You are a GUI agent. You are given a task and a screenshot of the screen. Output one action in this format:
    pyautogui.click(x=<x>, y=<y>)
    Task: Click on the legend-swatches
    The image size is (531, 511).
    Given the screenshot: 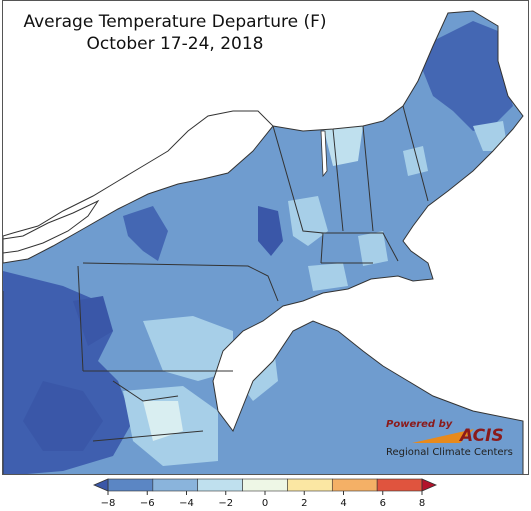 What is the action you would take?
    pyautogui.click(x=265, y=485)
    